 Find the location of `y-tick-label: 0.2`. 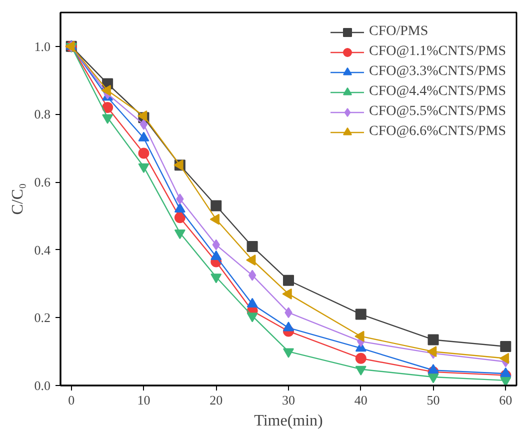

y-tick-label: 0.2 is located at coordinates (42, 318).